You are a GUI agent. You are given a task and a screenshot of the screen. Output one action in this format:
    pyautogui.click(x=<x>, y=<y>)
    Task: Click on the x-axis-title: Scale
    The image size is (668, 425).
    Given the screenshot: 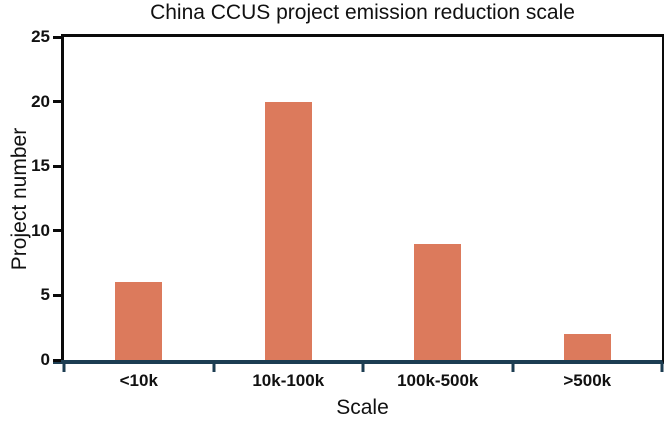 What is the action you would take?
    pyautogui.click(x=362, y=407)
    